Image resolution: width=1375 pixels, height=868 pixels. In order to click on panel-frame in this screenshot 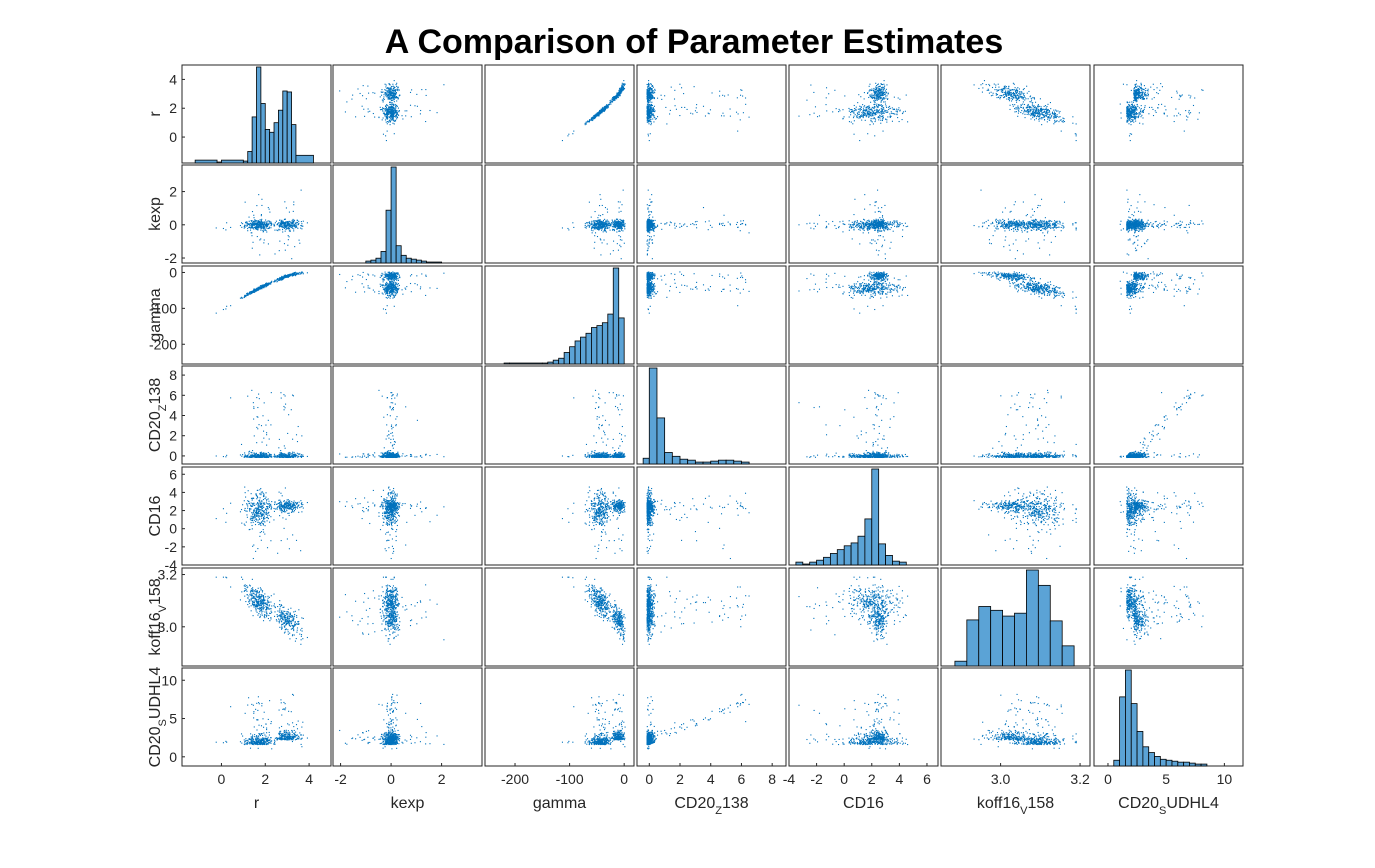, I will do `click(407, 214)`.